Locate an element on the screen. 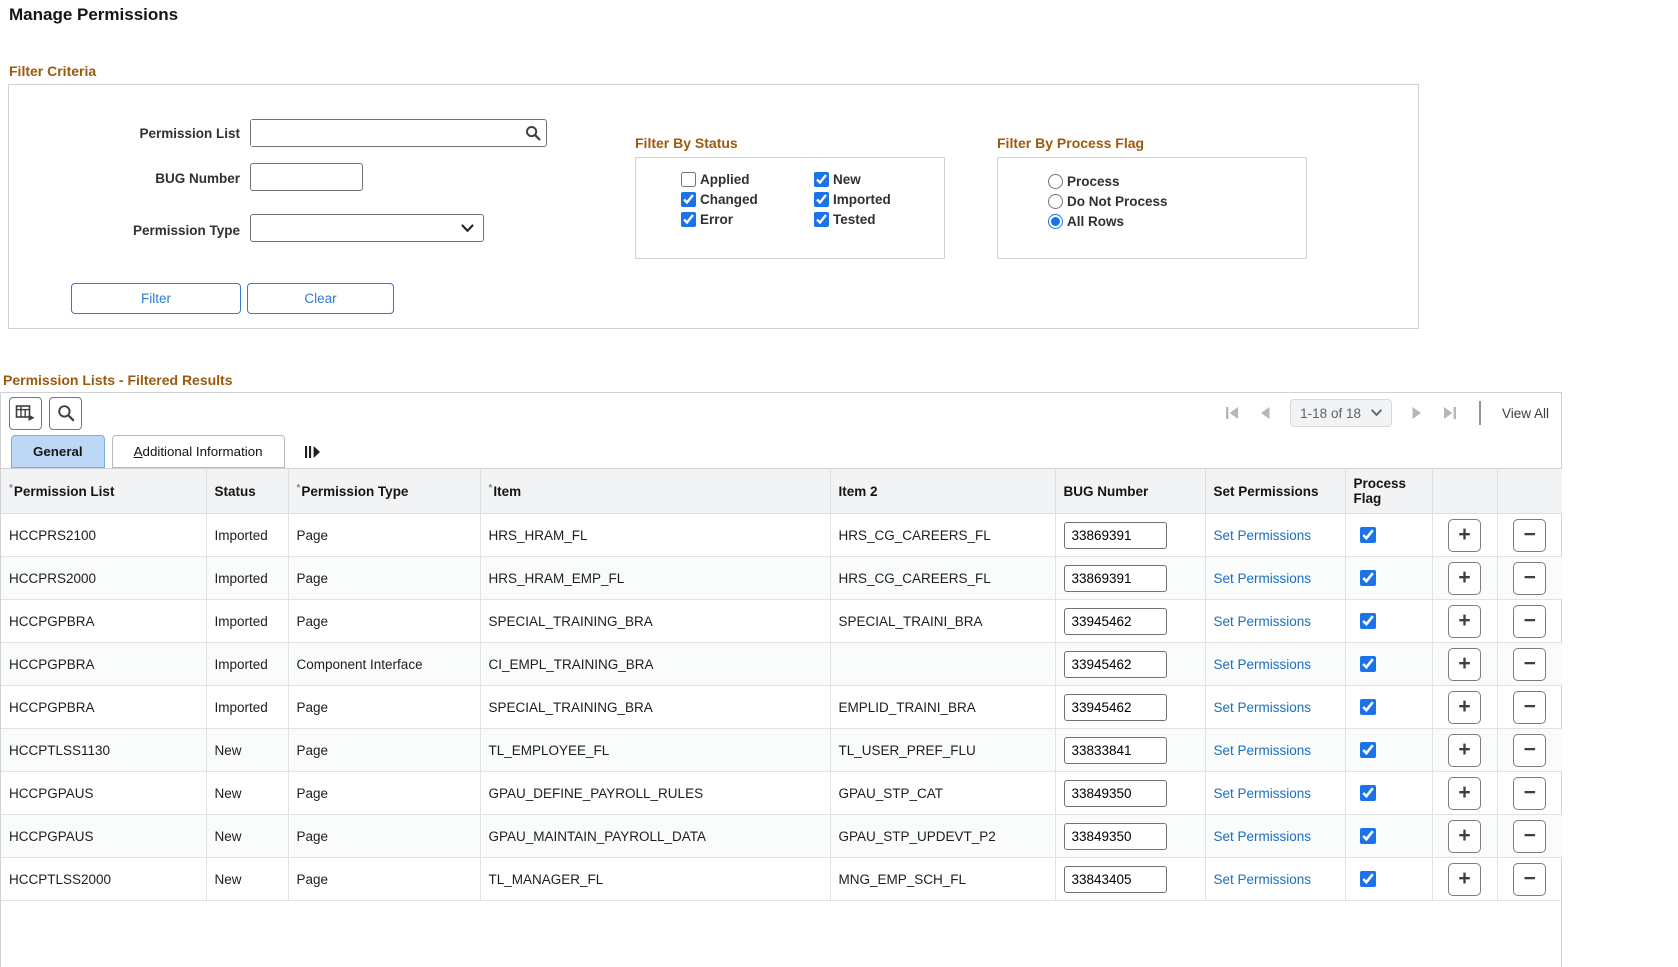 The height and width of the screenshot is (967, 1678). filter-button: Filter is located at coordinates (156, 298).